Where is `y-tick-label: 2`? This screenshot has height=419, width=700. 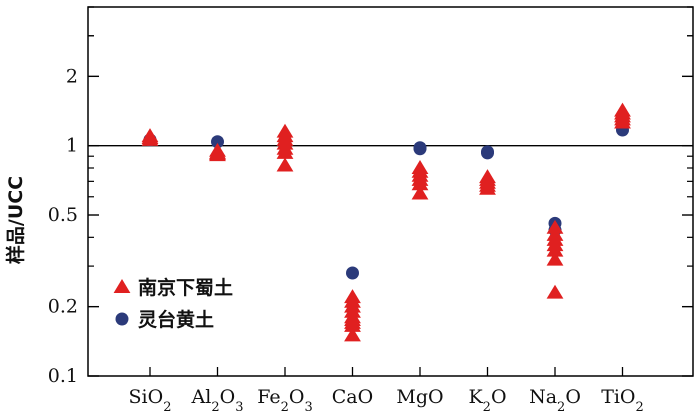
y-tick-label: 2 is located at coordinates (72, 76).